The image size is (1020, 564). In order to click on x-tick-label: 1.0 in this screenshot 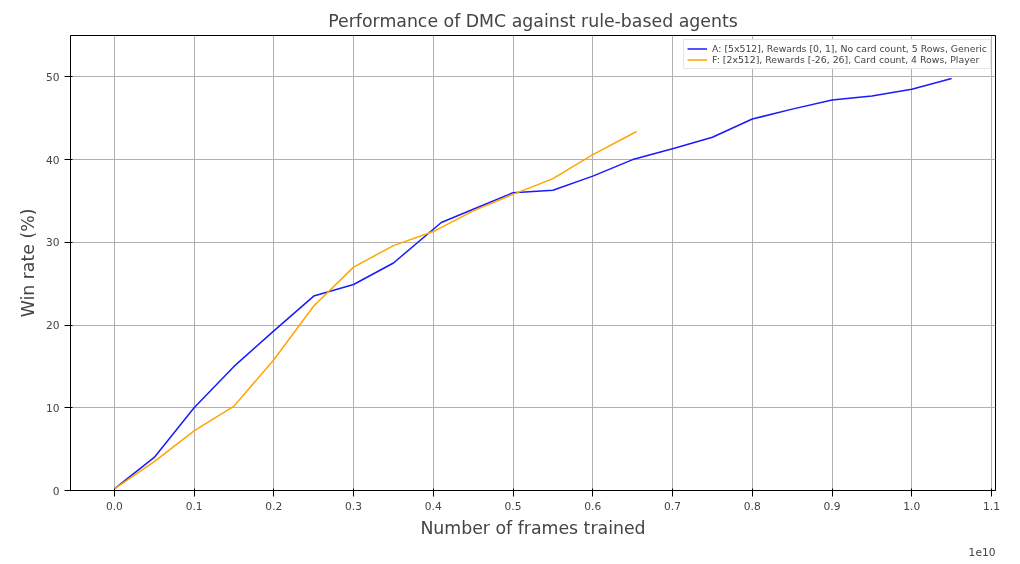, I will do `click(912, 506)`.